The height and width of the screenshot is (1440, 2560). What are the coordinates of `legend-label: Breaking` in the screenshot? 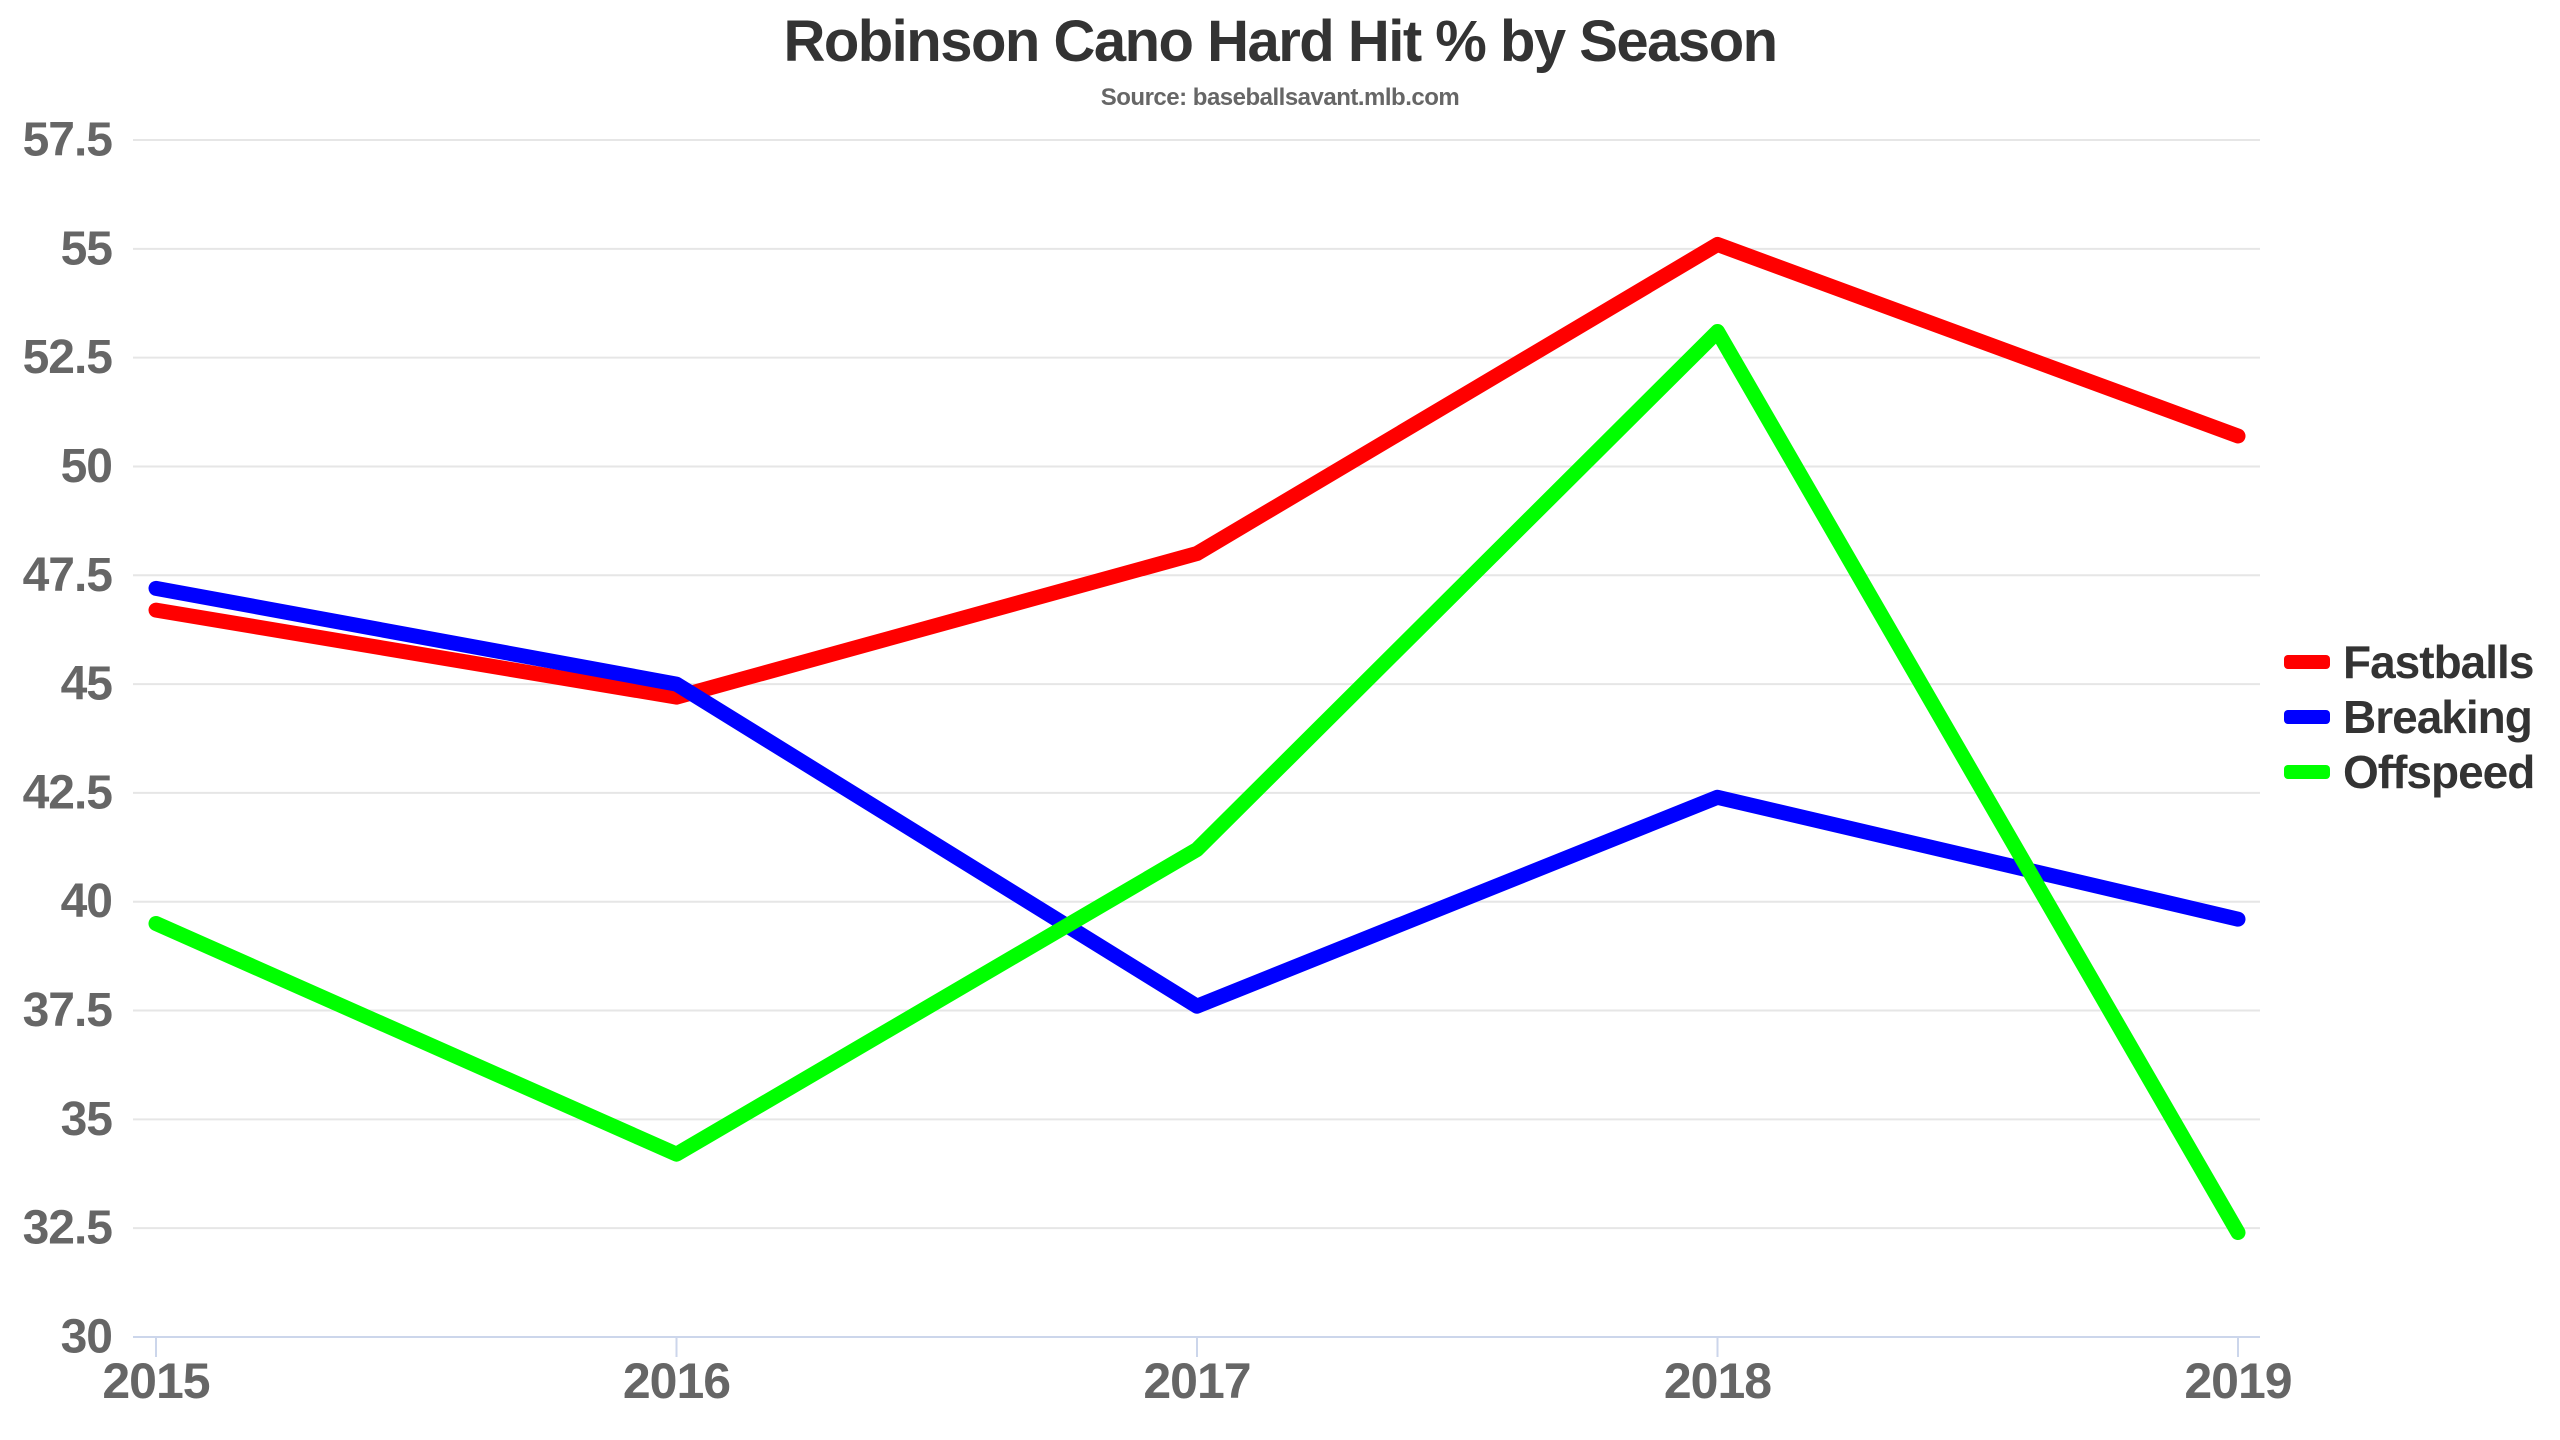 It's located at (2438, 716).